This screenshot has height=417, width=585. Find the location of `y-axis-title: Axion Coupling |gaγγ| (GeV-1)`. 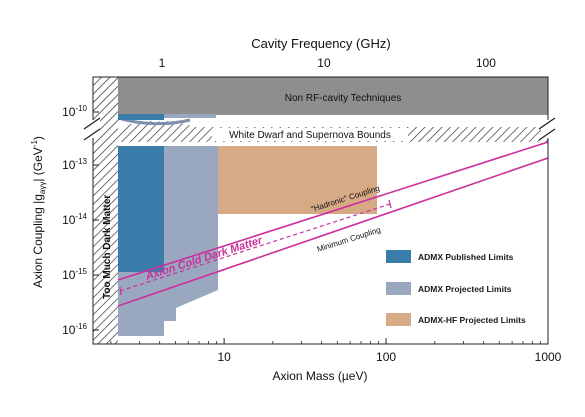

y-axis-title: Axion Coupling |gaγγ| (GeV-1) is located at coordinates (38, 212).